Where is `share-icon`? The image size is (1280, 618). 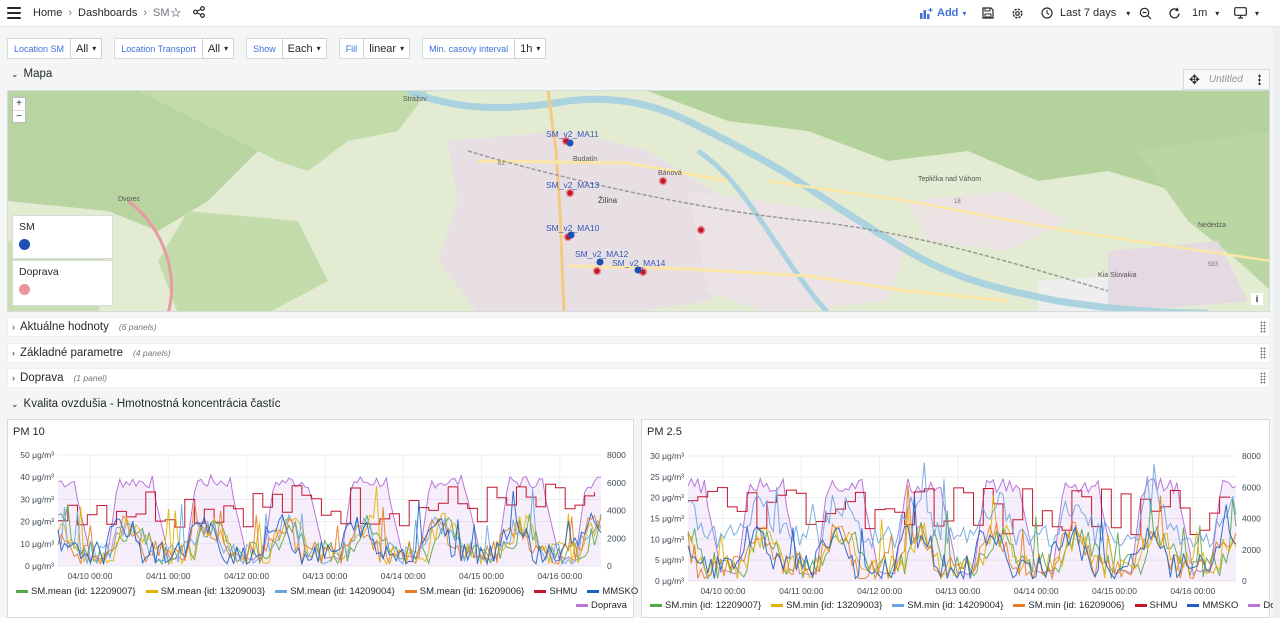 share-icon is located at coordinates (199, 13).